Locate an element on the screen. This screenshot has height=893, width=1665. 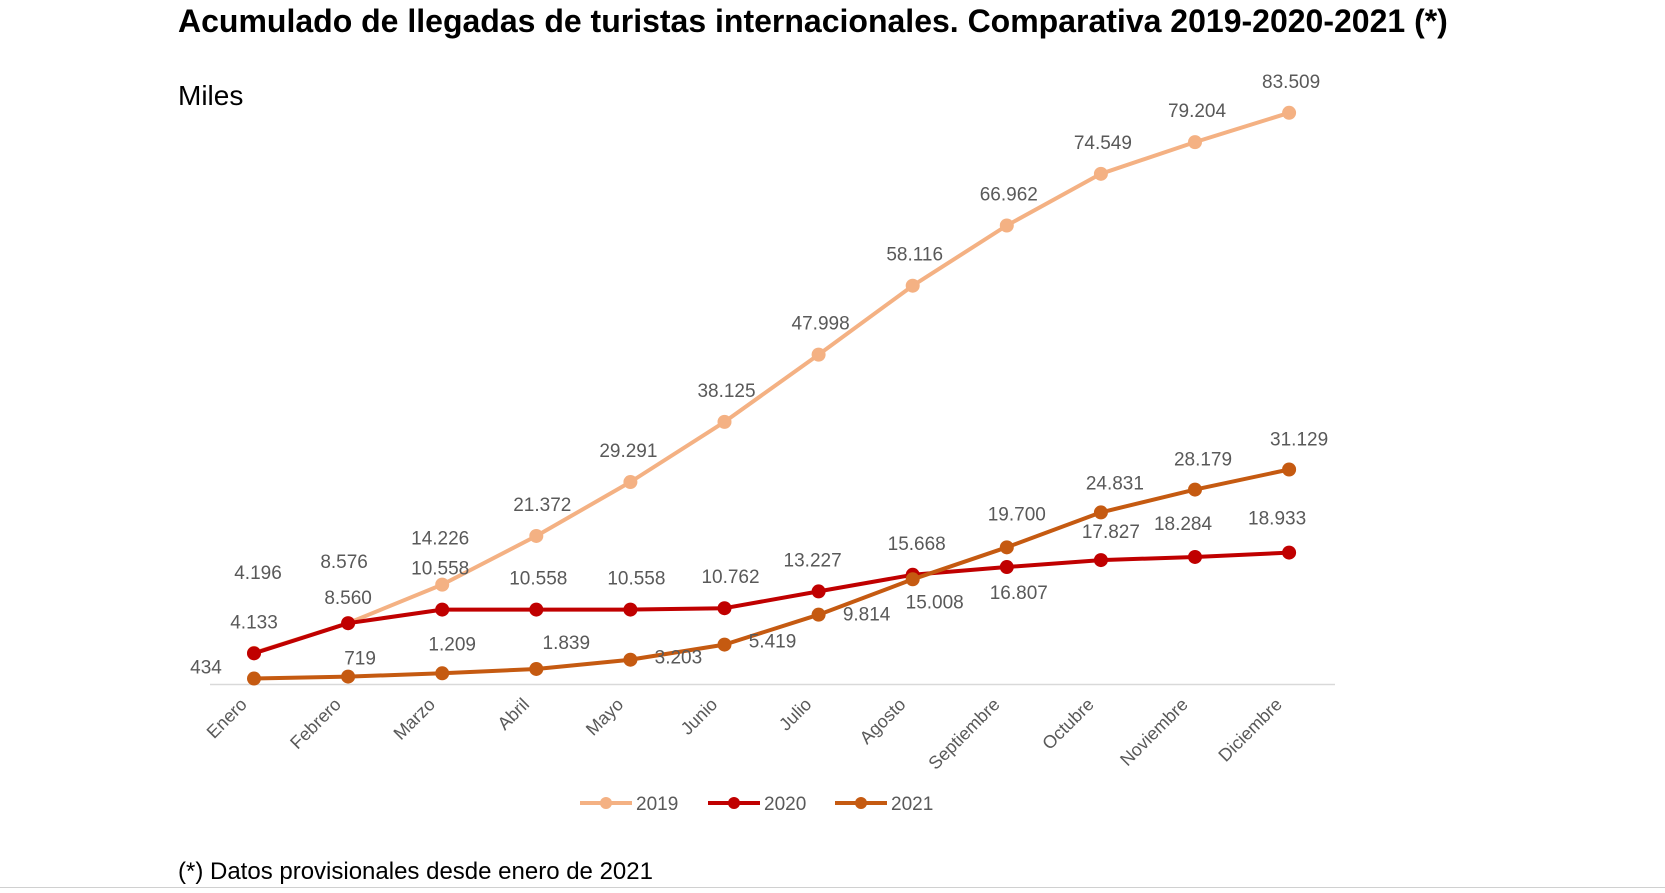
legend-label-2019: 2019 is located at coordinates (657, 804).